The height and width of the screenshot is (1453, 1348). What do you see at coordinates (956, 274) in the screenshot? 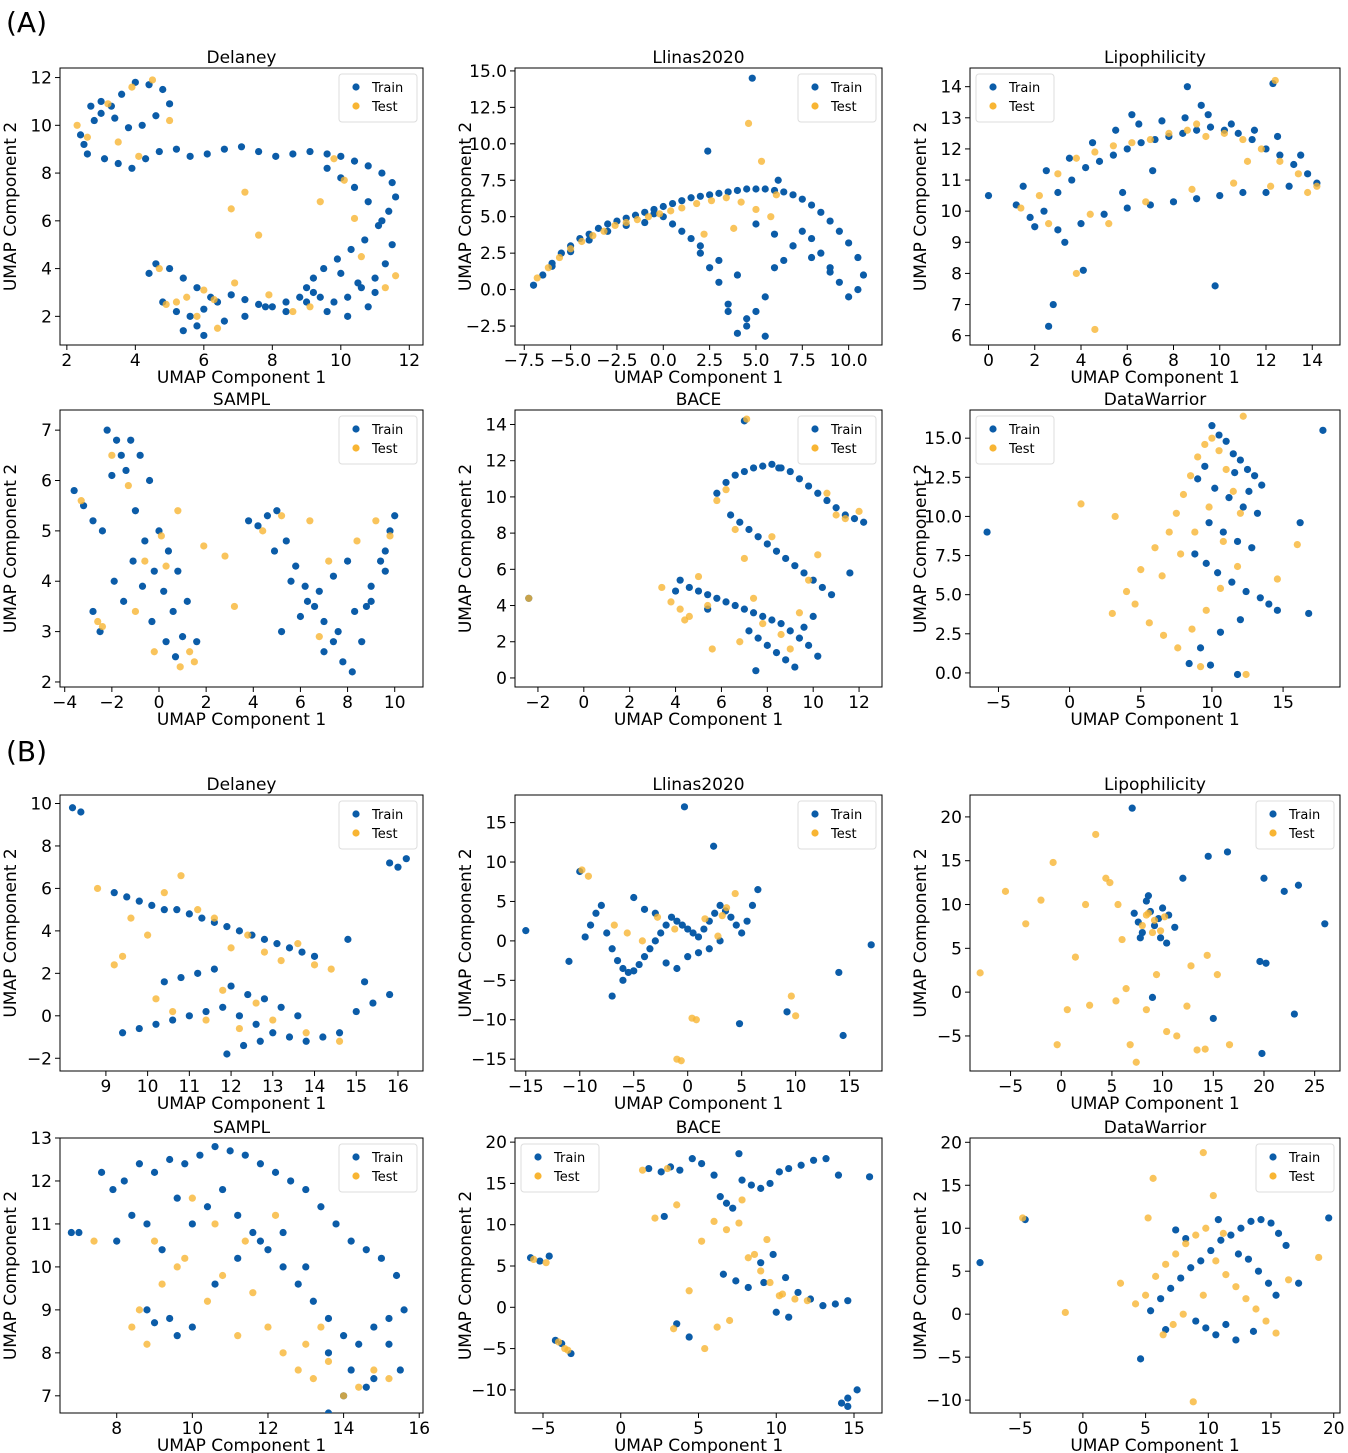
I see `y-tick-label: 8` at bounding box center [956, 274].